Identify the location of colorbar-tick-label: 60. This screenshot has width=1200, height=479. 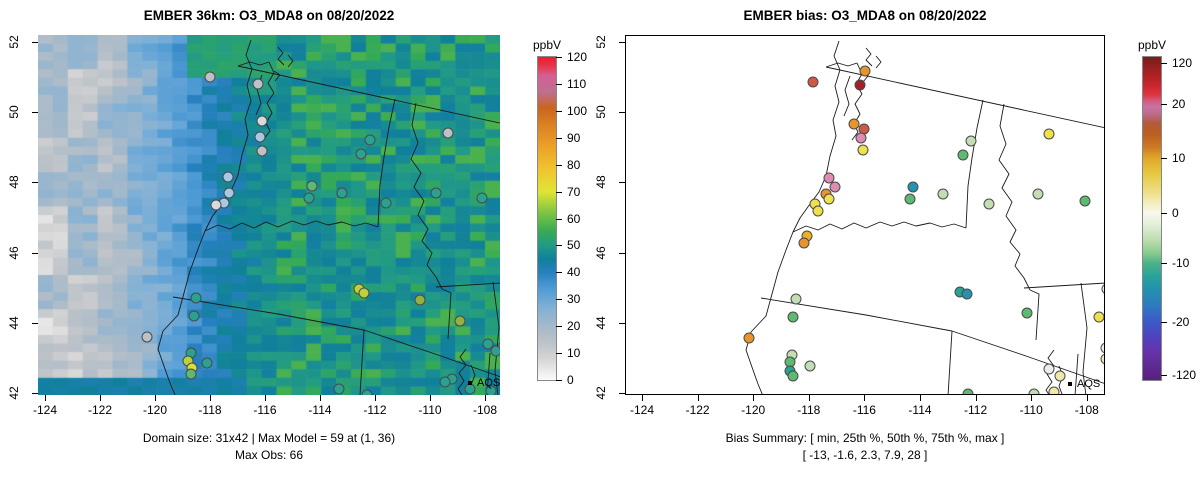
(574, 218).